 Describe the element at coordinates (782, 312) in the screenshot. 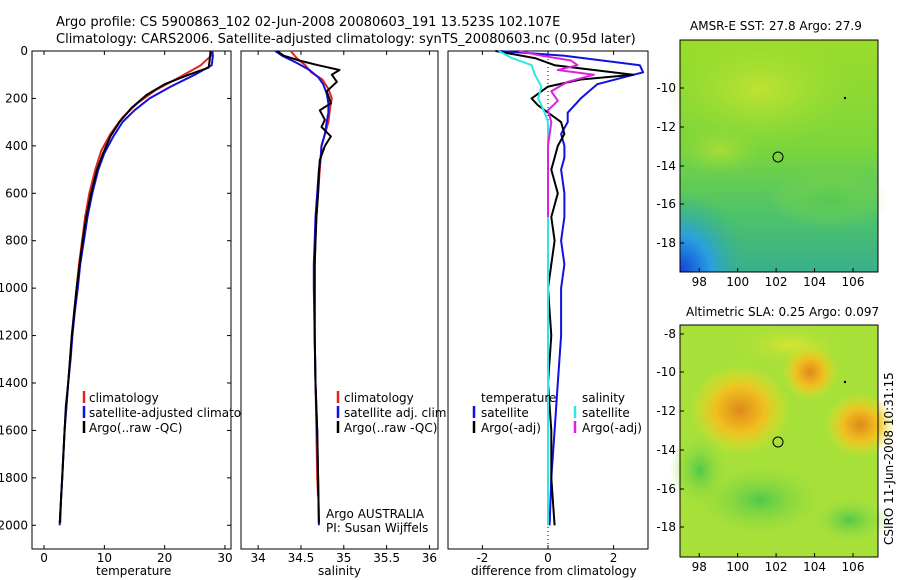

I see `sla-map-title: Altimetric SLA: 0.25 Argo: 0.097` at that location.